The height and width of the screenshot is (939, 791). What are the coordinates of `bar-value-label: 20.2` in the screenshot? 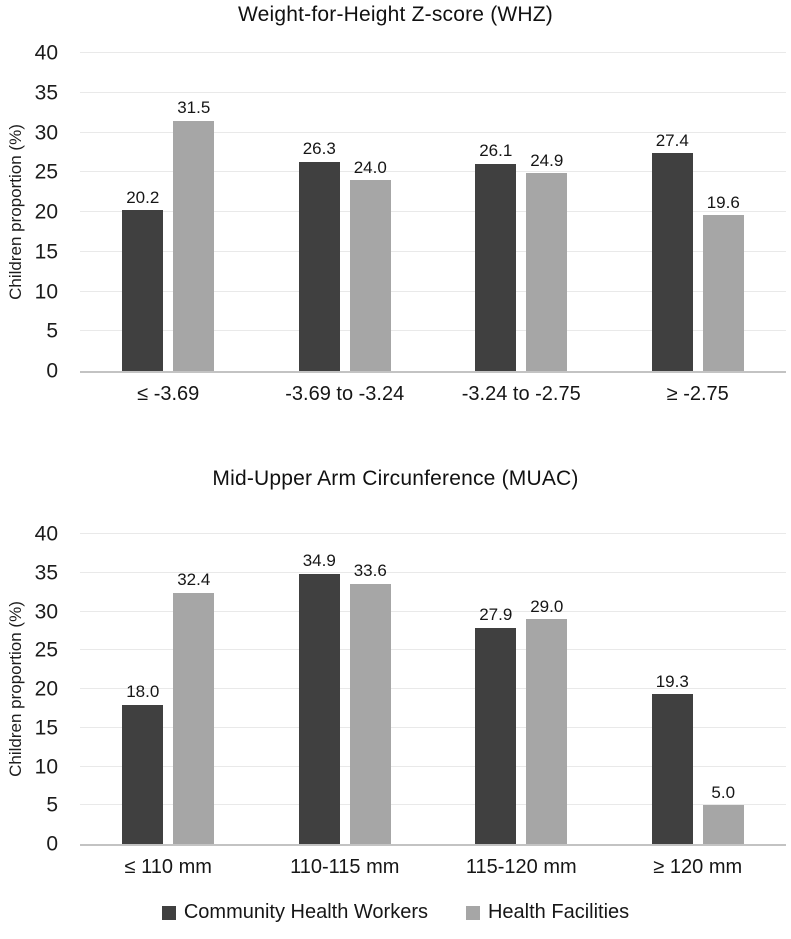 It's located at (143, 197).